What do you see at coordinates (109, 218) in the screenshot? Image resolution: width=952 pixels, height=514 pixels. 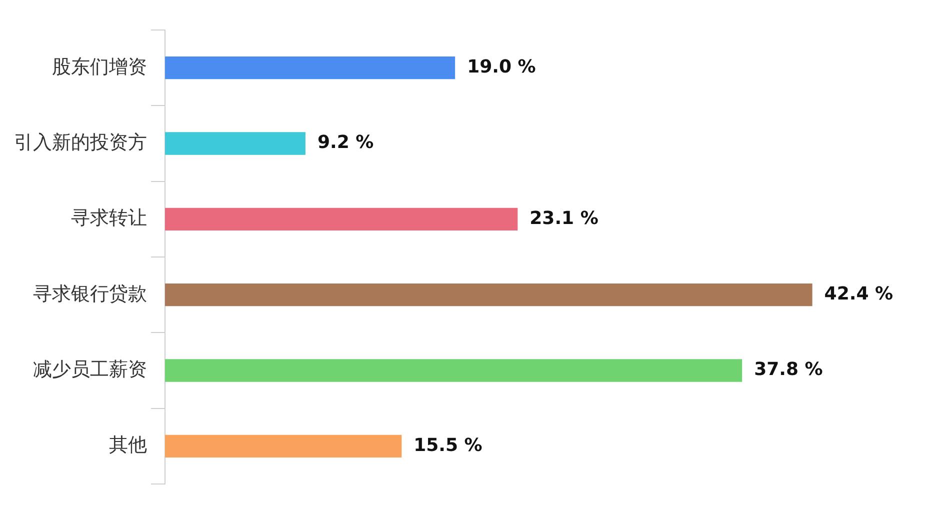 I see `y-tick-label: 寻求转让` at bounding box center [109, 218].